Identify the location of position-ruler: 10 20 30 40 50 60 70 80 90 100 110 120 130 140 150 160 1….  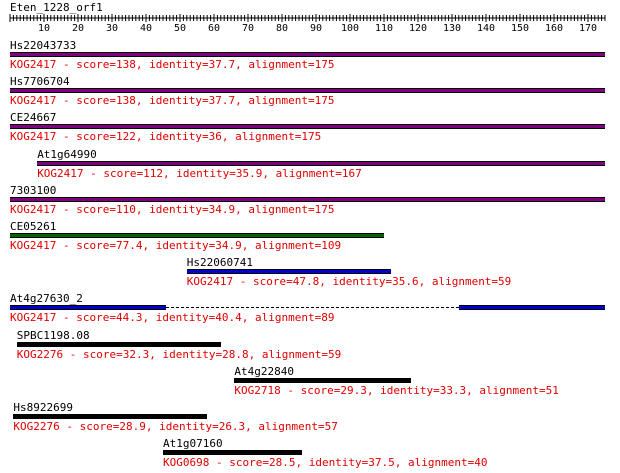
(307, 24).